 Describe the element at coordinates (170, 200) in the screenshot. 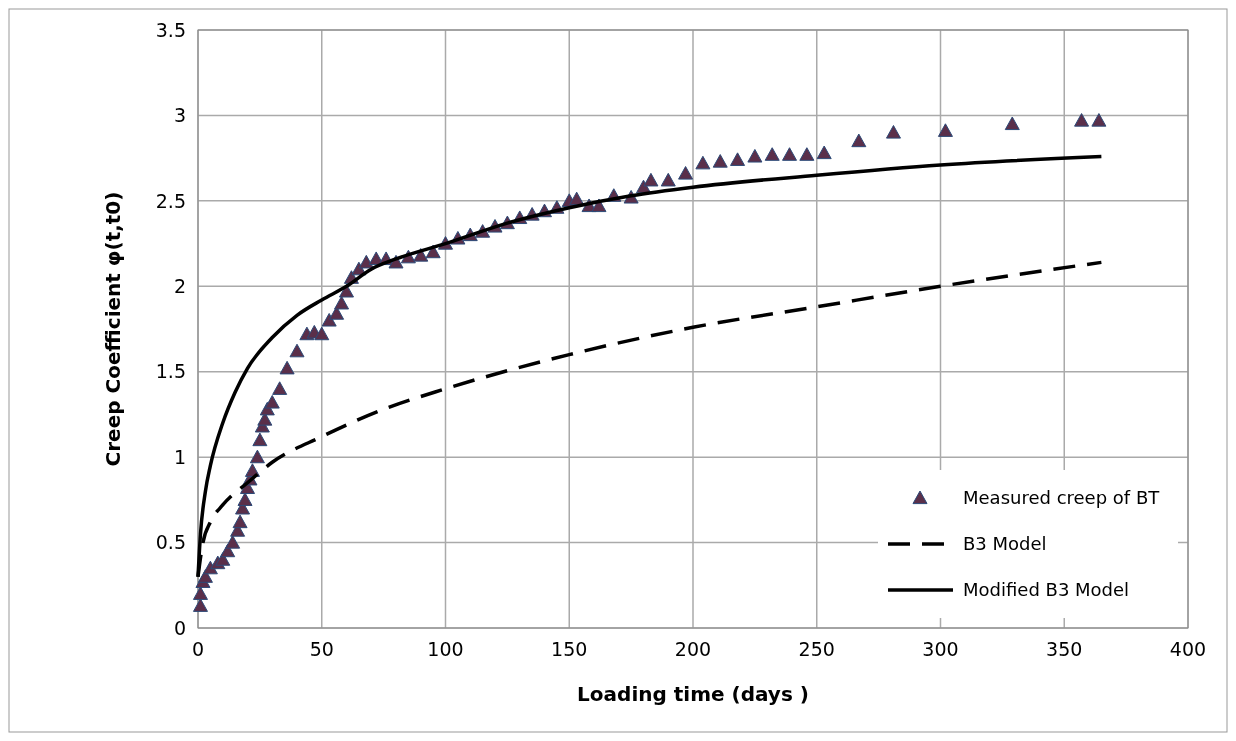

I see `y-tick-label: 2.5` at that location.